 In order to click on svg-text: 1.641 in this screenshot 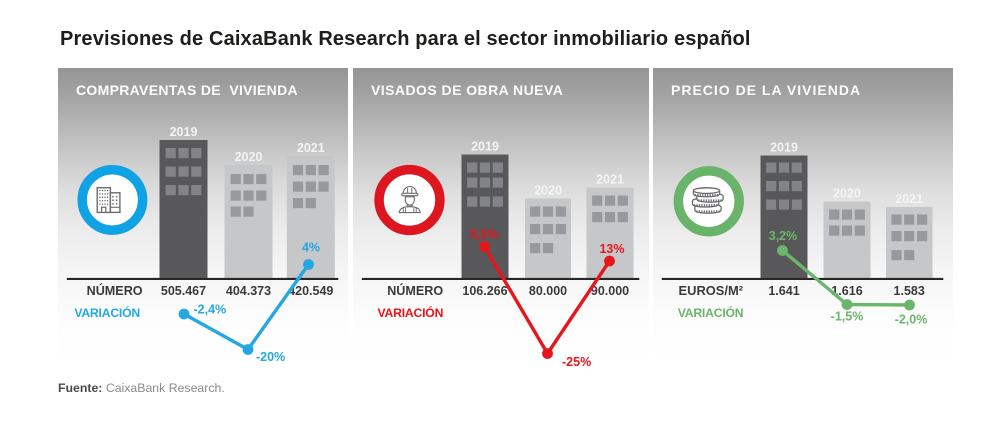, I will do `click(783, 291)`.